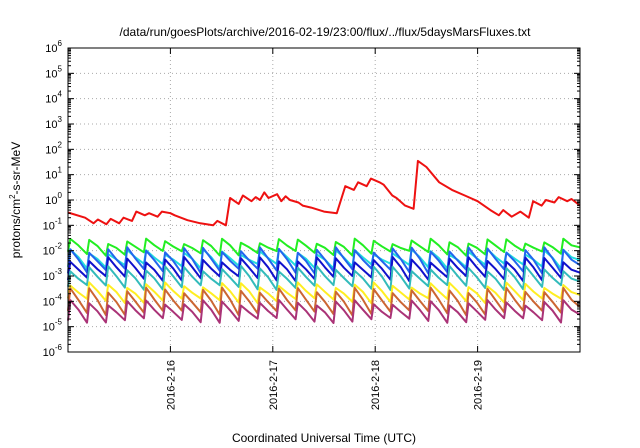 The width and height of the screenshot is (640, 448). What do you see at coordinates (59, 296) in the screenshot?
I see `y-tick-exponent: -4` at bounding box center [59, 296].